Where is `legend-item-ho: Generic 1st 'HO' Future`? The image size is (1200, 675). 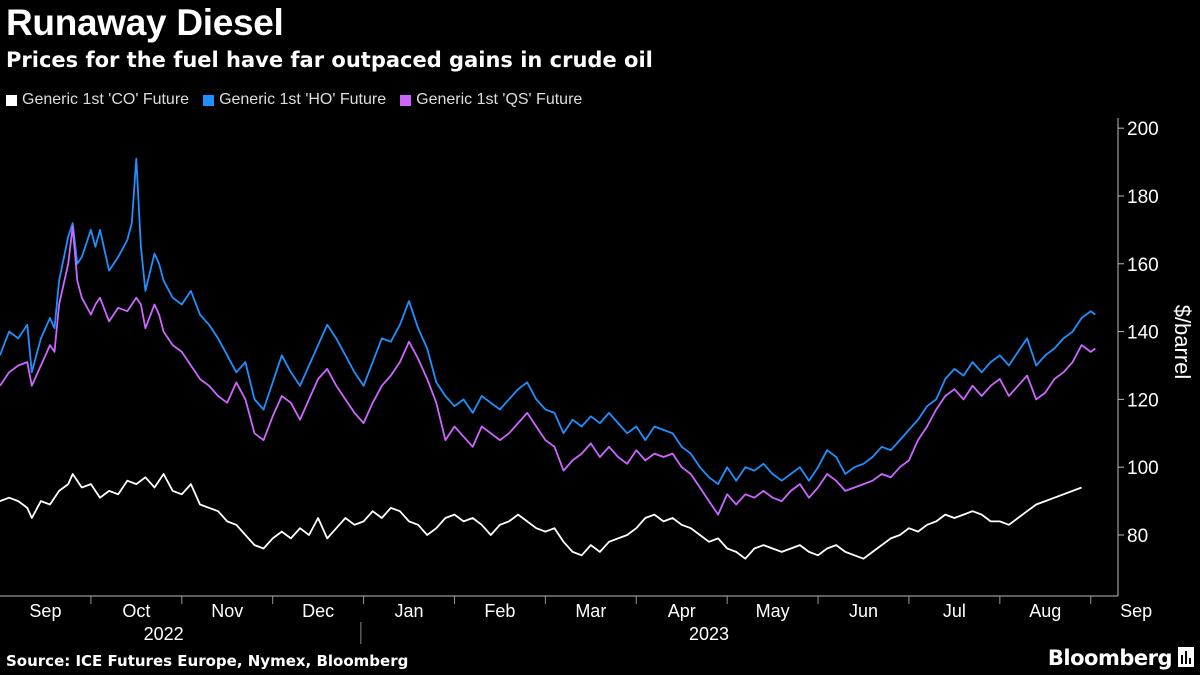 legend-item-ho: Generic 1st 'HO' Future is located at coordinates (294, 100).